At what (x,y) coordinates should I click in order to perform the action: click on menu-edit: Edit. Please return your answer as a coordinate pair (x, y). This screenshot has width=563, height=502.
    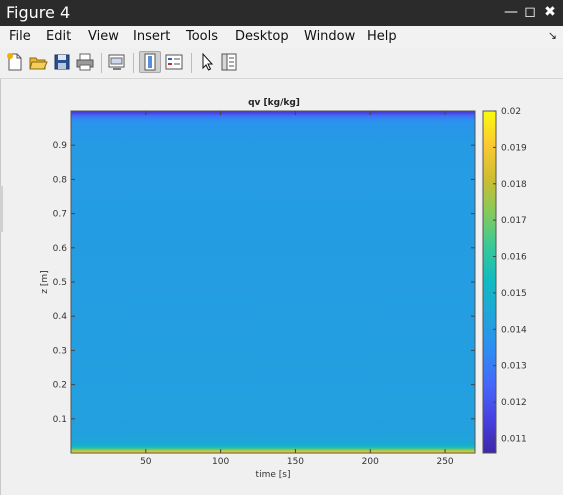
    Looking at the image, I should click on (59, 36).